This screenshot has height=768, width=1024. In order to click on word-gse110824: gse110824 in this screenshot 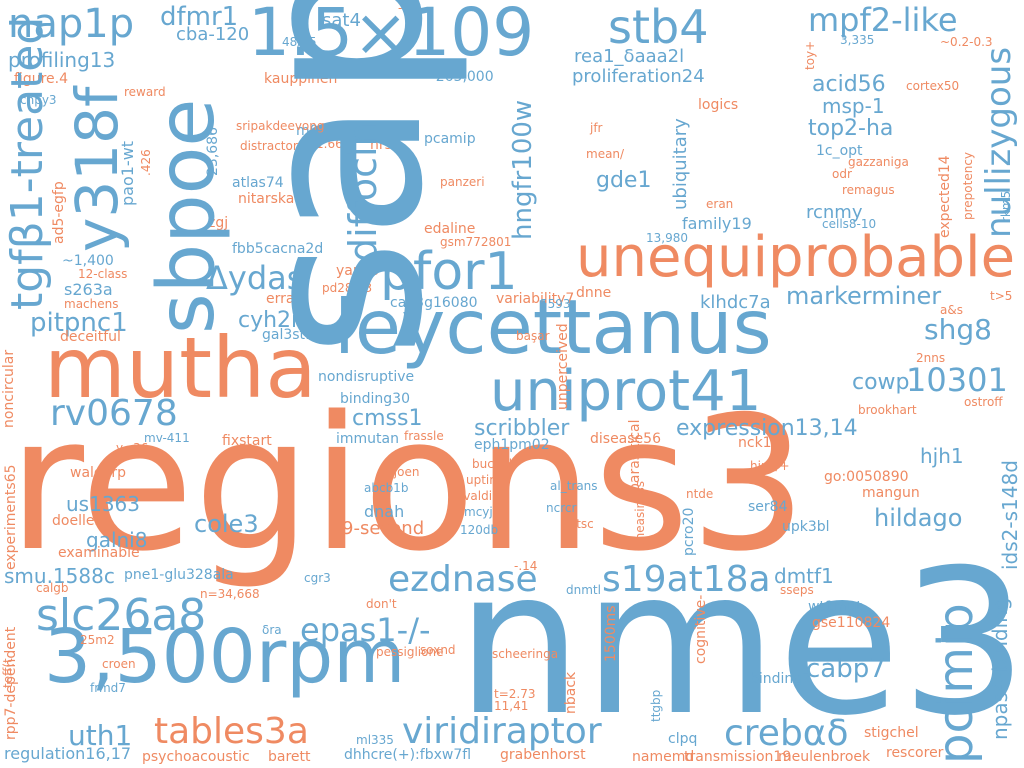, I will do `click(851, 623)`.